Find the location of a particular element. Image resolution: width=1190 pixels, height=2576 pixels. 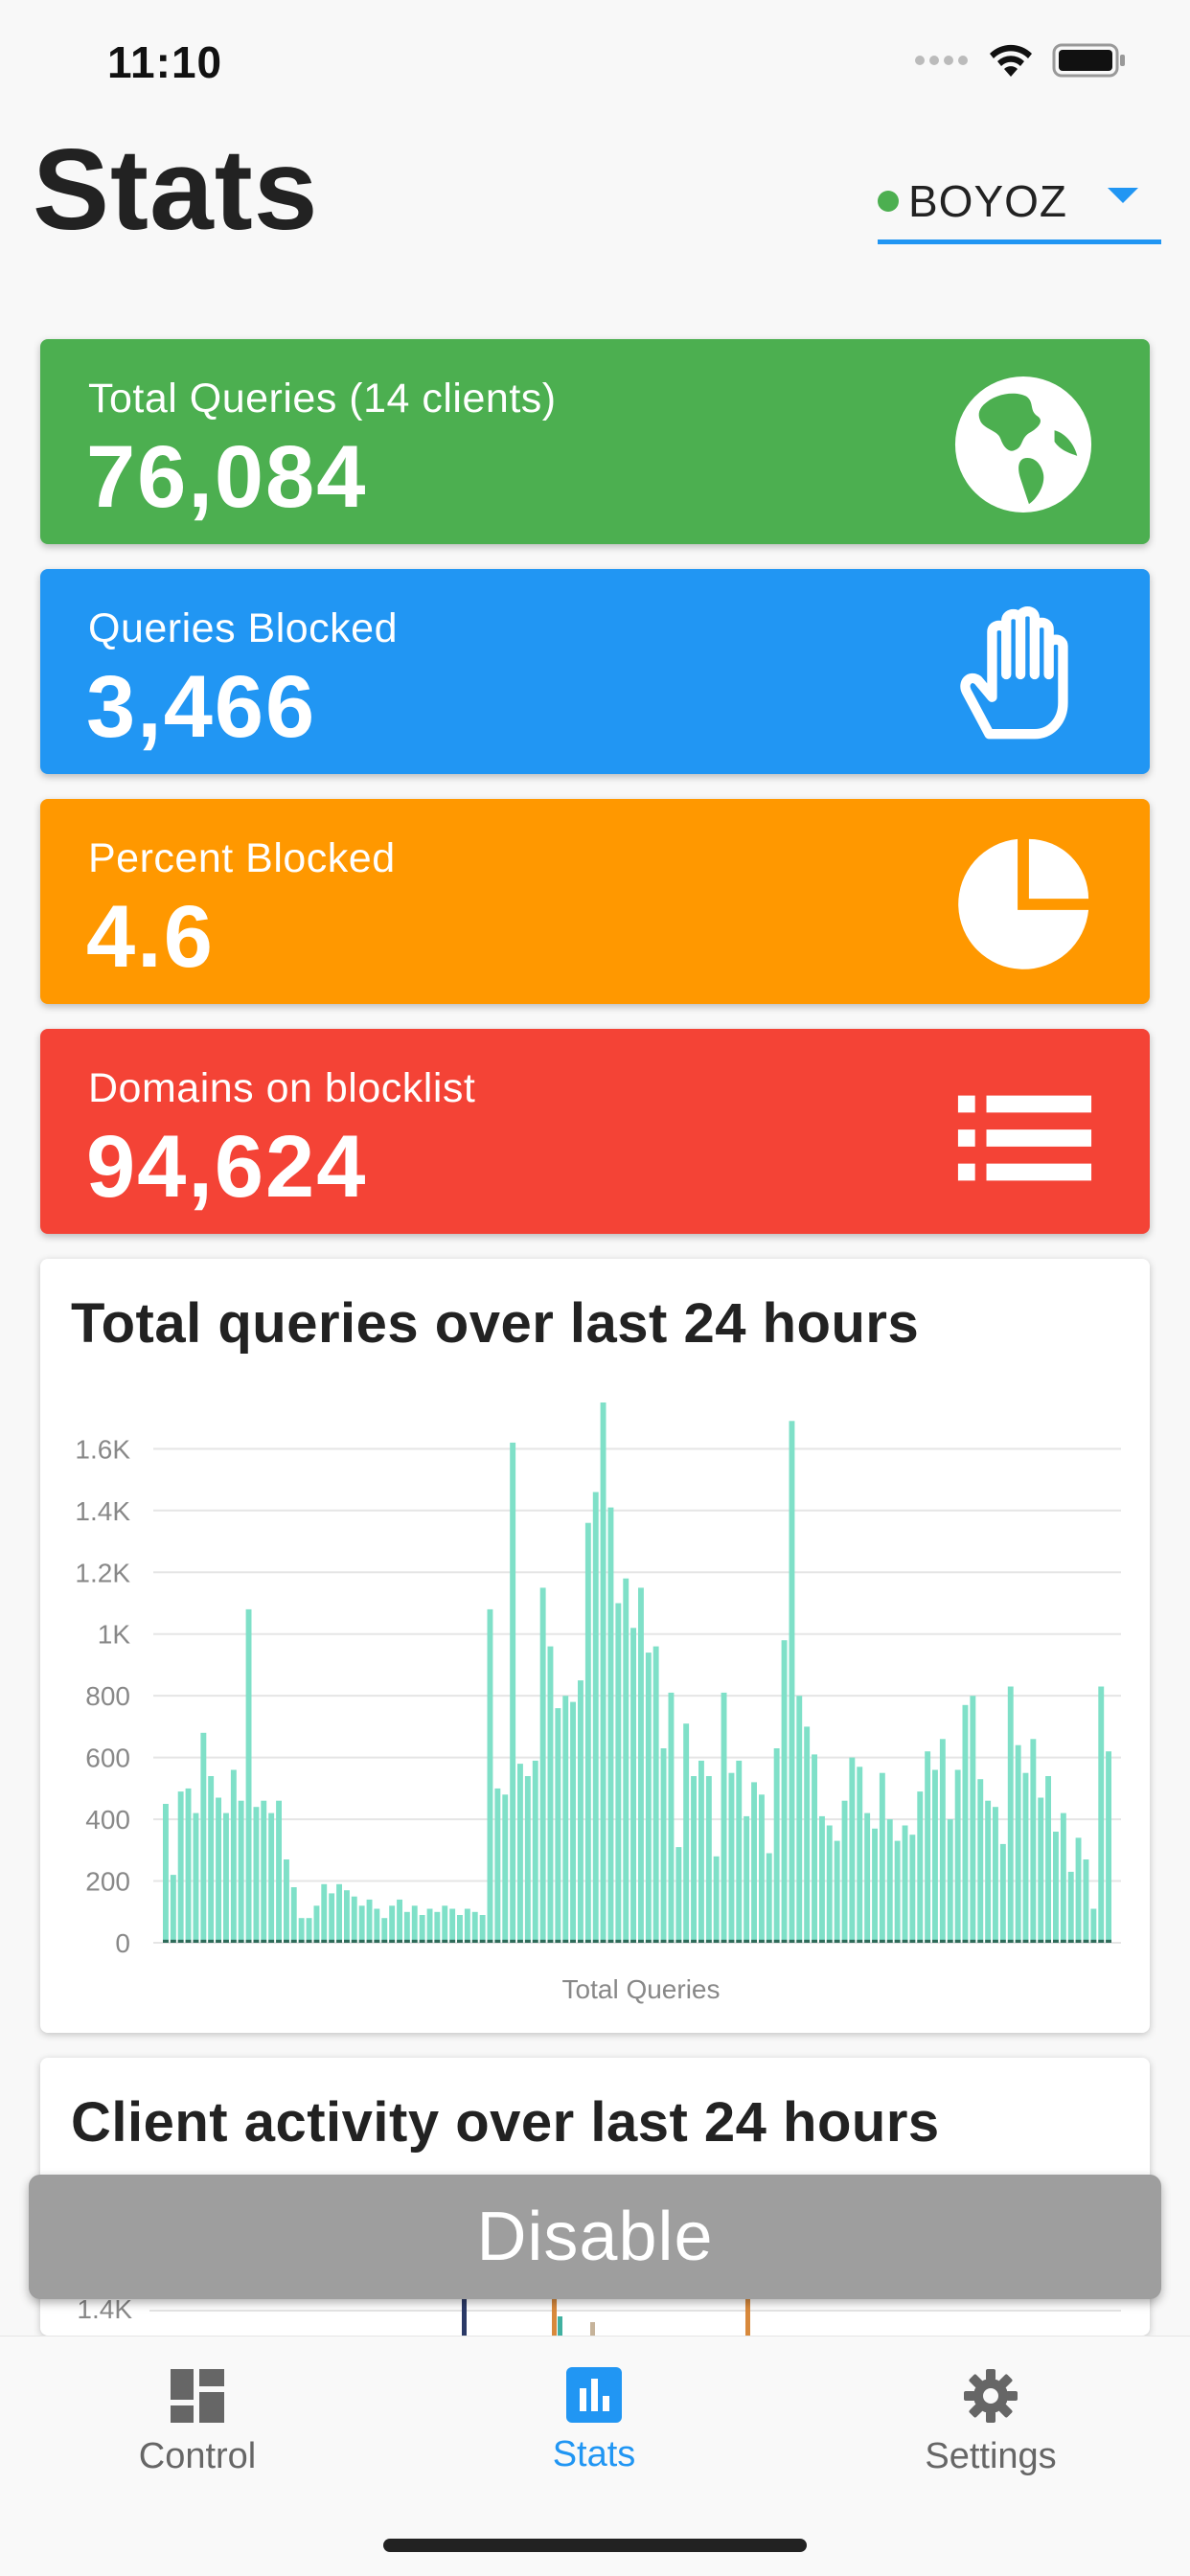

tab-settings: Settings is located at coordinates (990, 2422).